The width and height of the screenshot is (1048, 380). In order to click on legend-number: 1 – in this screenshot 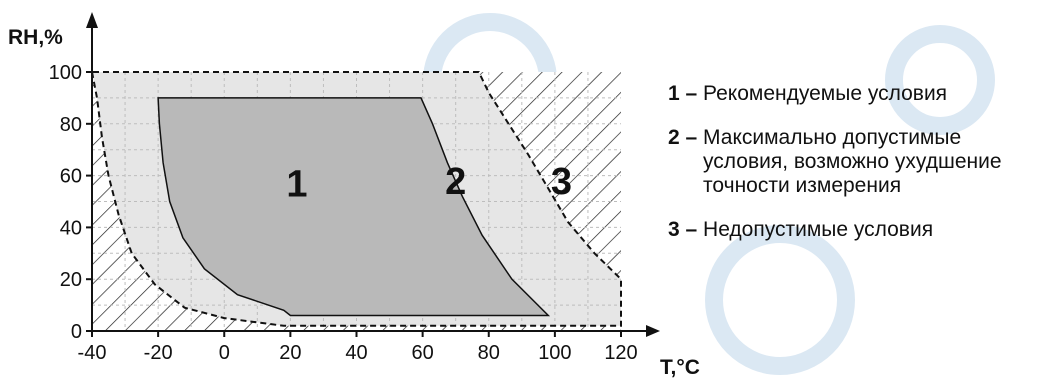, I will do `click(686, 93)`.